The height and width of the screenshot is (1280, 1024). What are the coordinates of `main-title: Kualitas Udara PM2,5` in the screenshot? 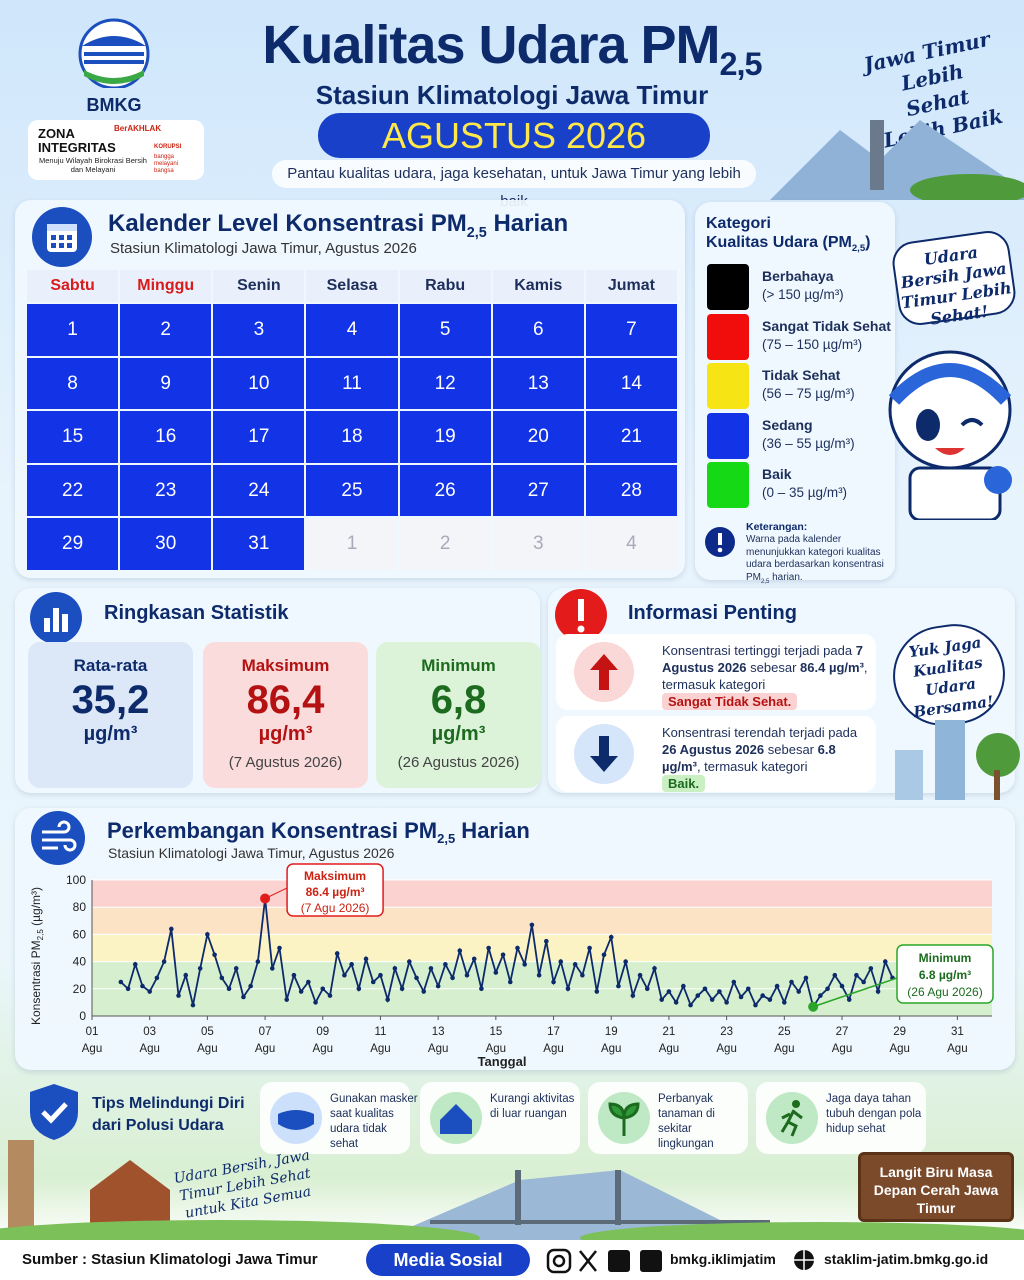 It's located at (512, 48).